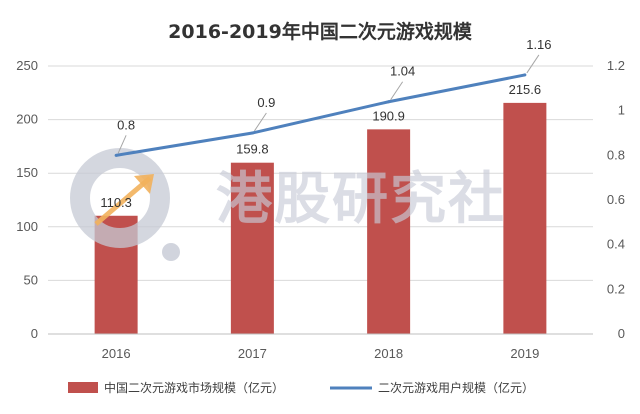  What do you see at coordinates (83, 387) in the screenshot?
I see `legend-bar-swatch` at bounding box center [83, 387].